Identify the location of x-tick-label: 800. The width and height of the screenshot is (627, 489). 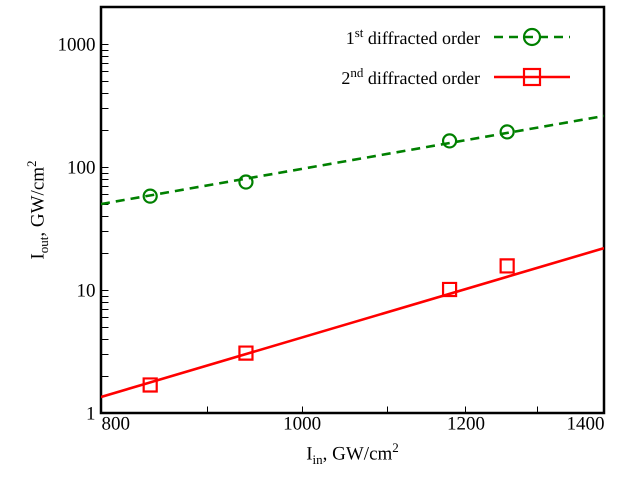
(116, 424).